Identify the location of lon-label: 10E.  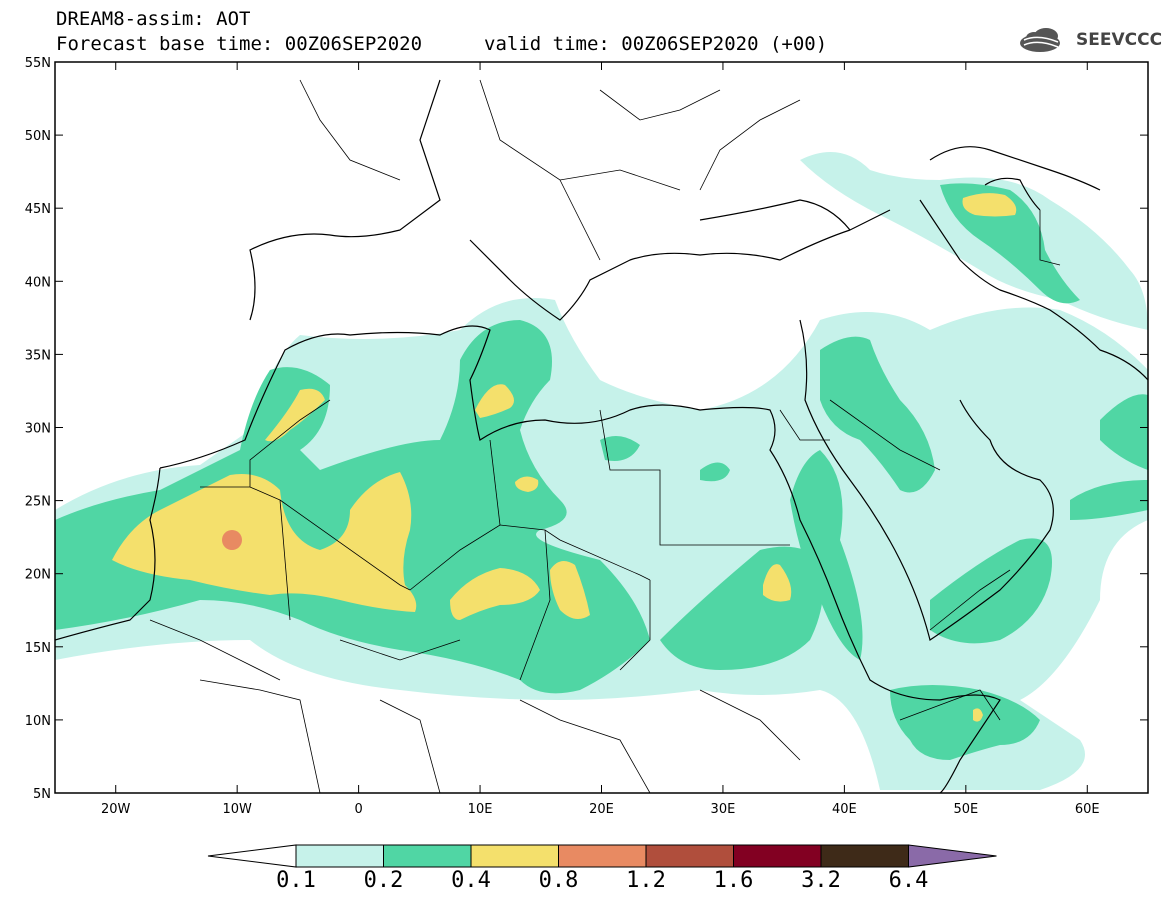
(480, 809).